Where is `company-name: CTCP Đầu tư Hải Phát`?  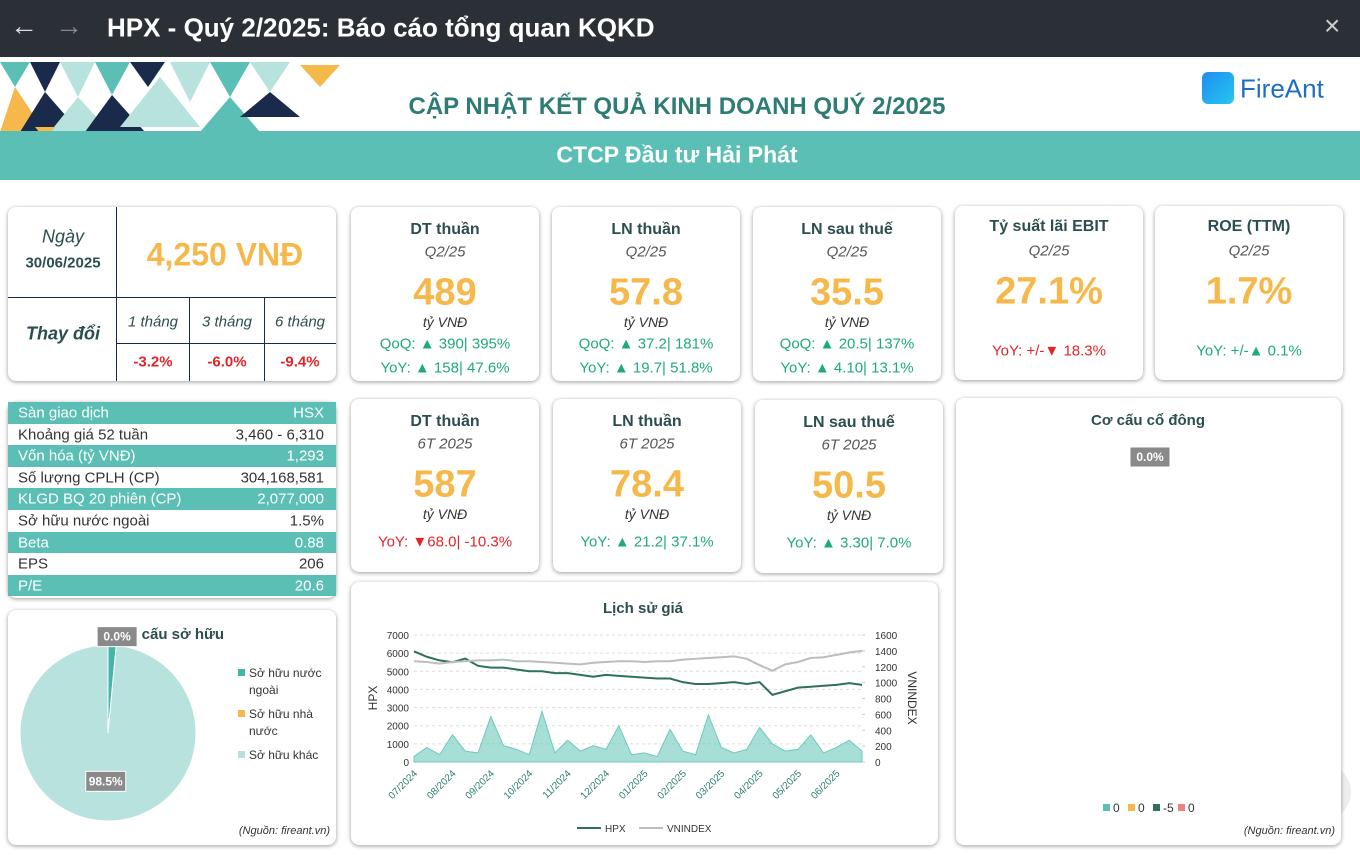 company-name: CTCP Đầu tư Hải Phát is located at coordinates (677, 154).